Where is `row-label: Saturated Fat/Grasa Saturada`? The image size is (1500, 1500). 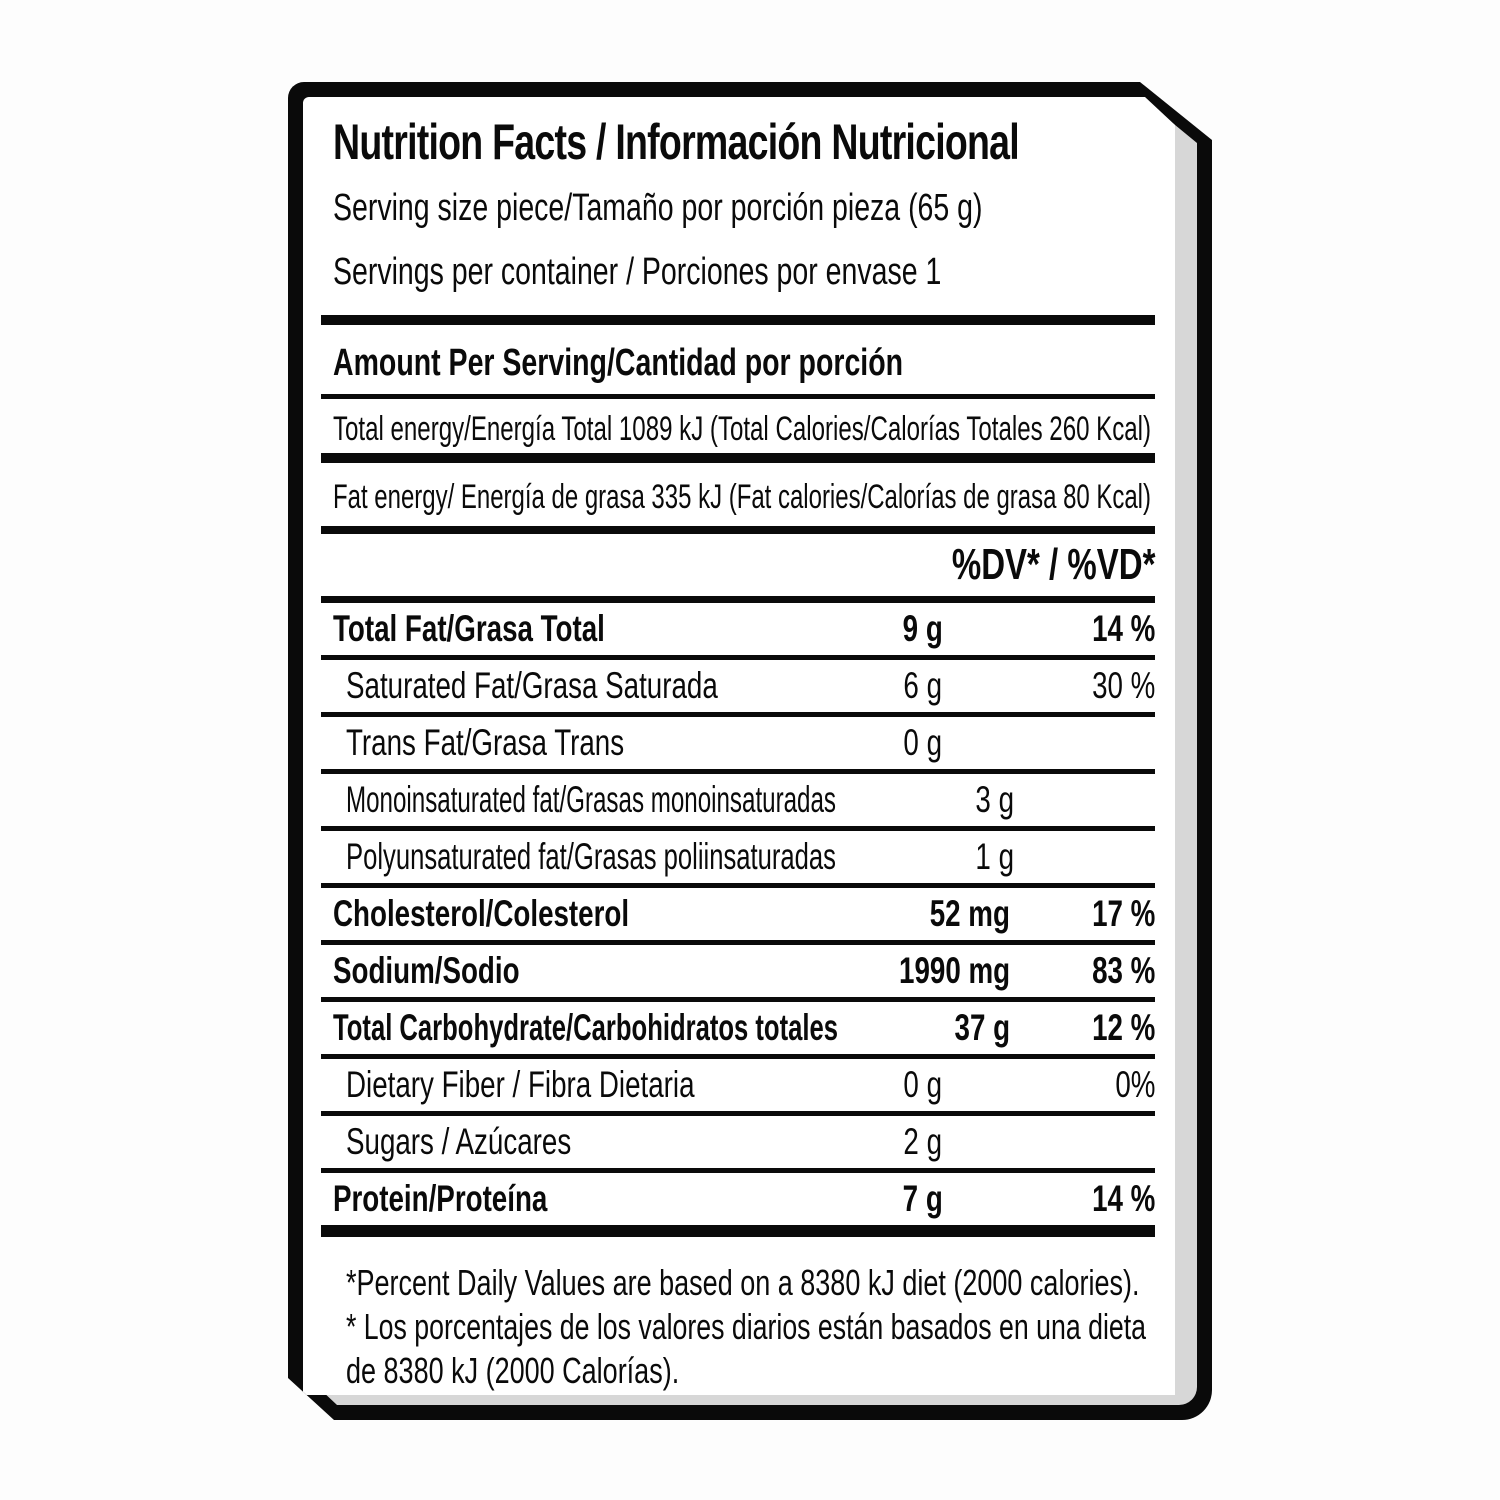
row-label: Saturated Fat/Grasa Saturada is located at coordinates (532, 685).